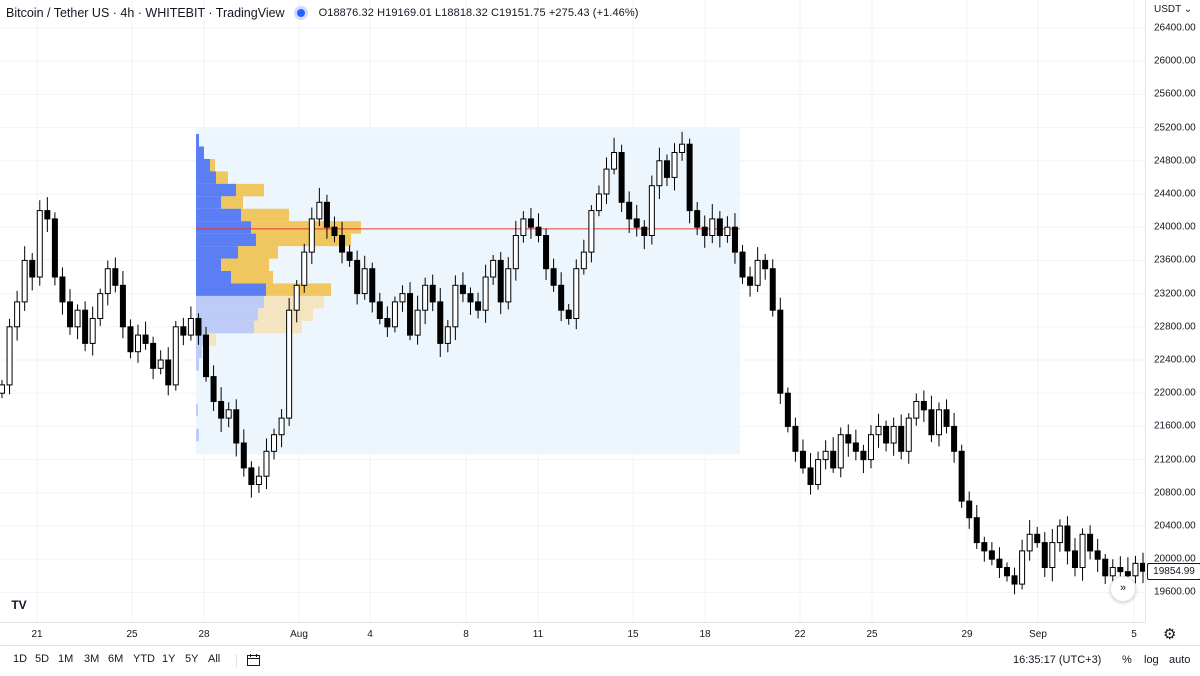 This screenshot has width=1200, height=676. Describe the element at coordinates (1175, 360) in the screenshot. I see `price-tick-label: 22400.00` at that location.